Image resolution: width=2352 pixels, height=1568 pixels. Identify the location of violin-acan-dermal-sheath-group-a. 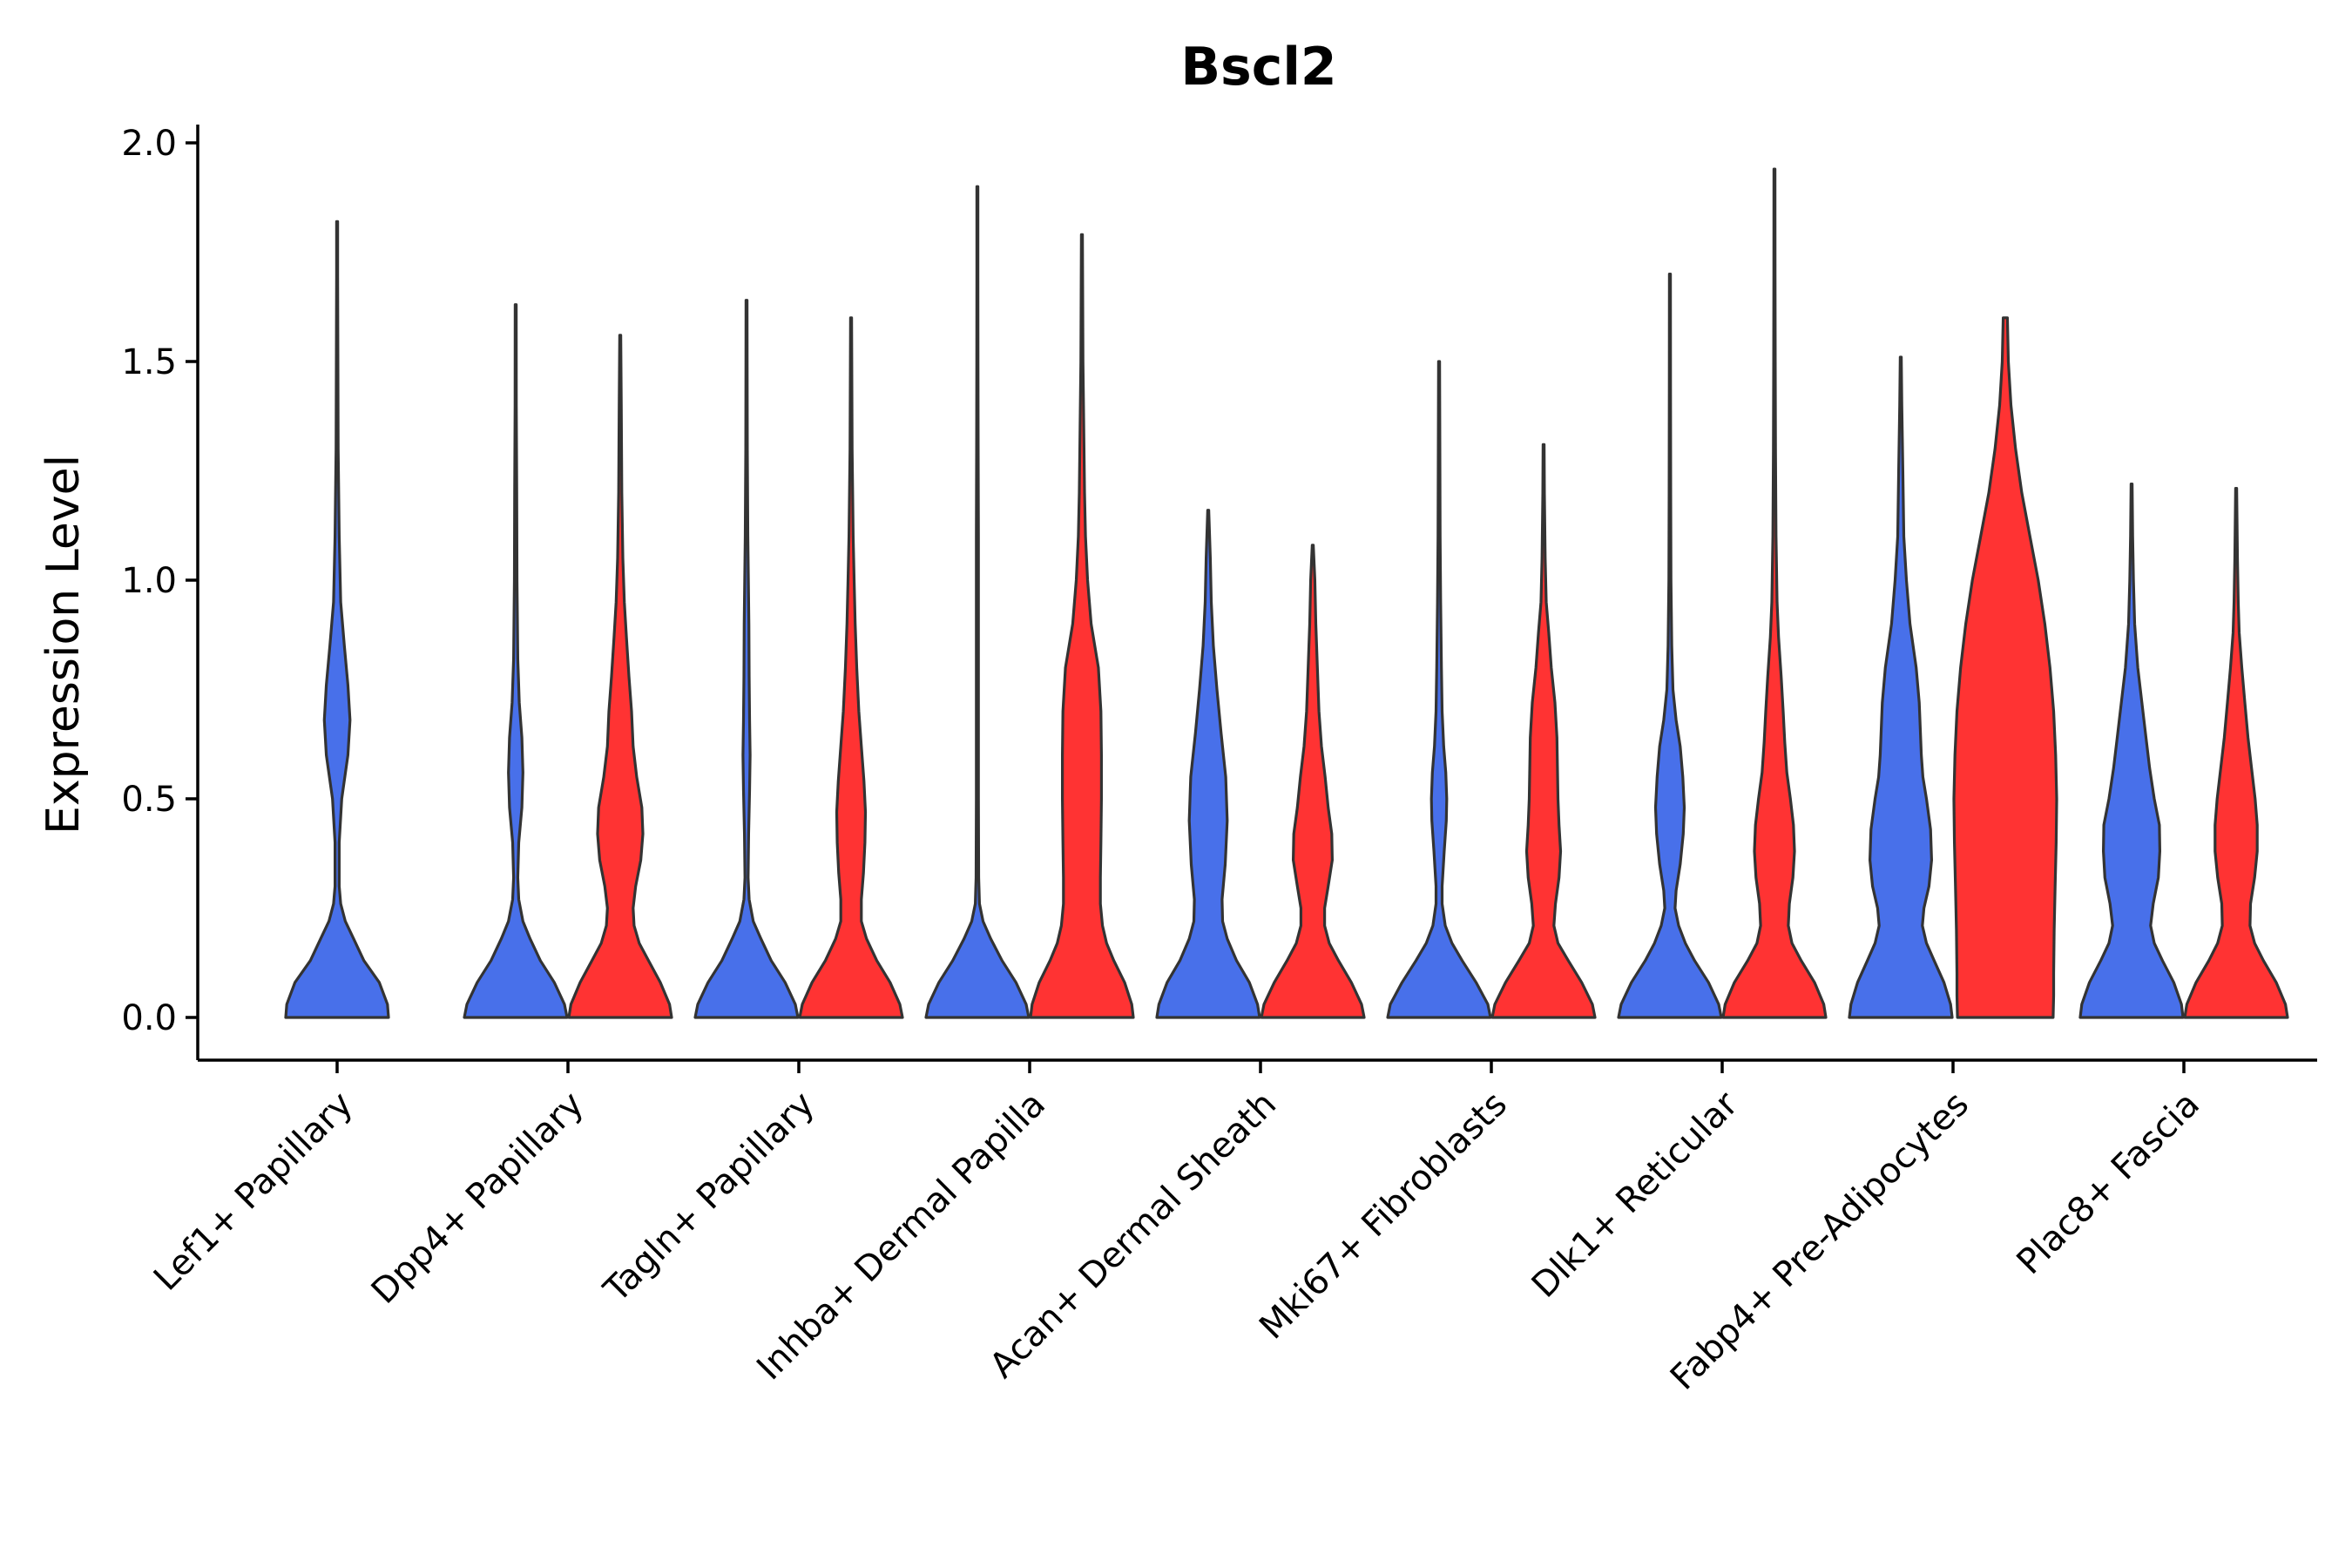
(1208, 764).